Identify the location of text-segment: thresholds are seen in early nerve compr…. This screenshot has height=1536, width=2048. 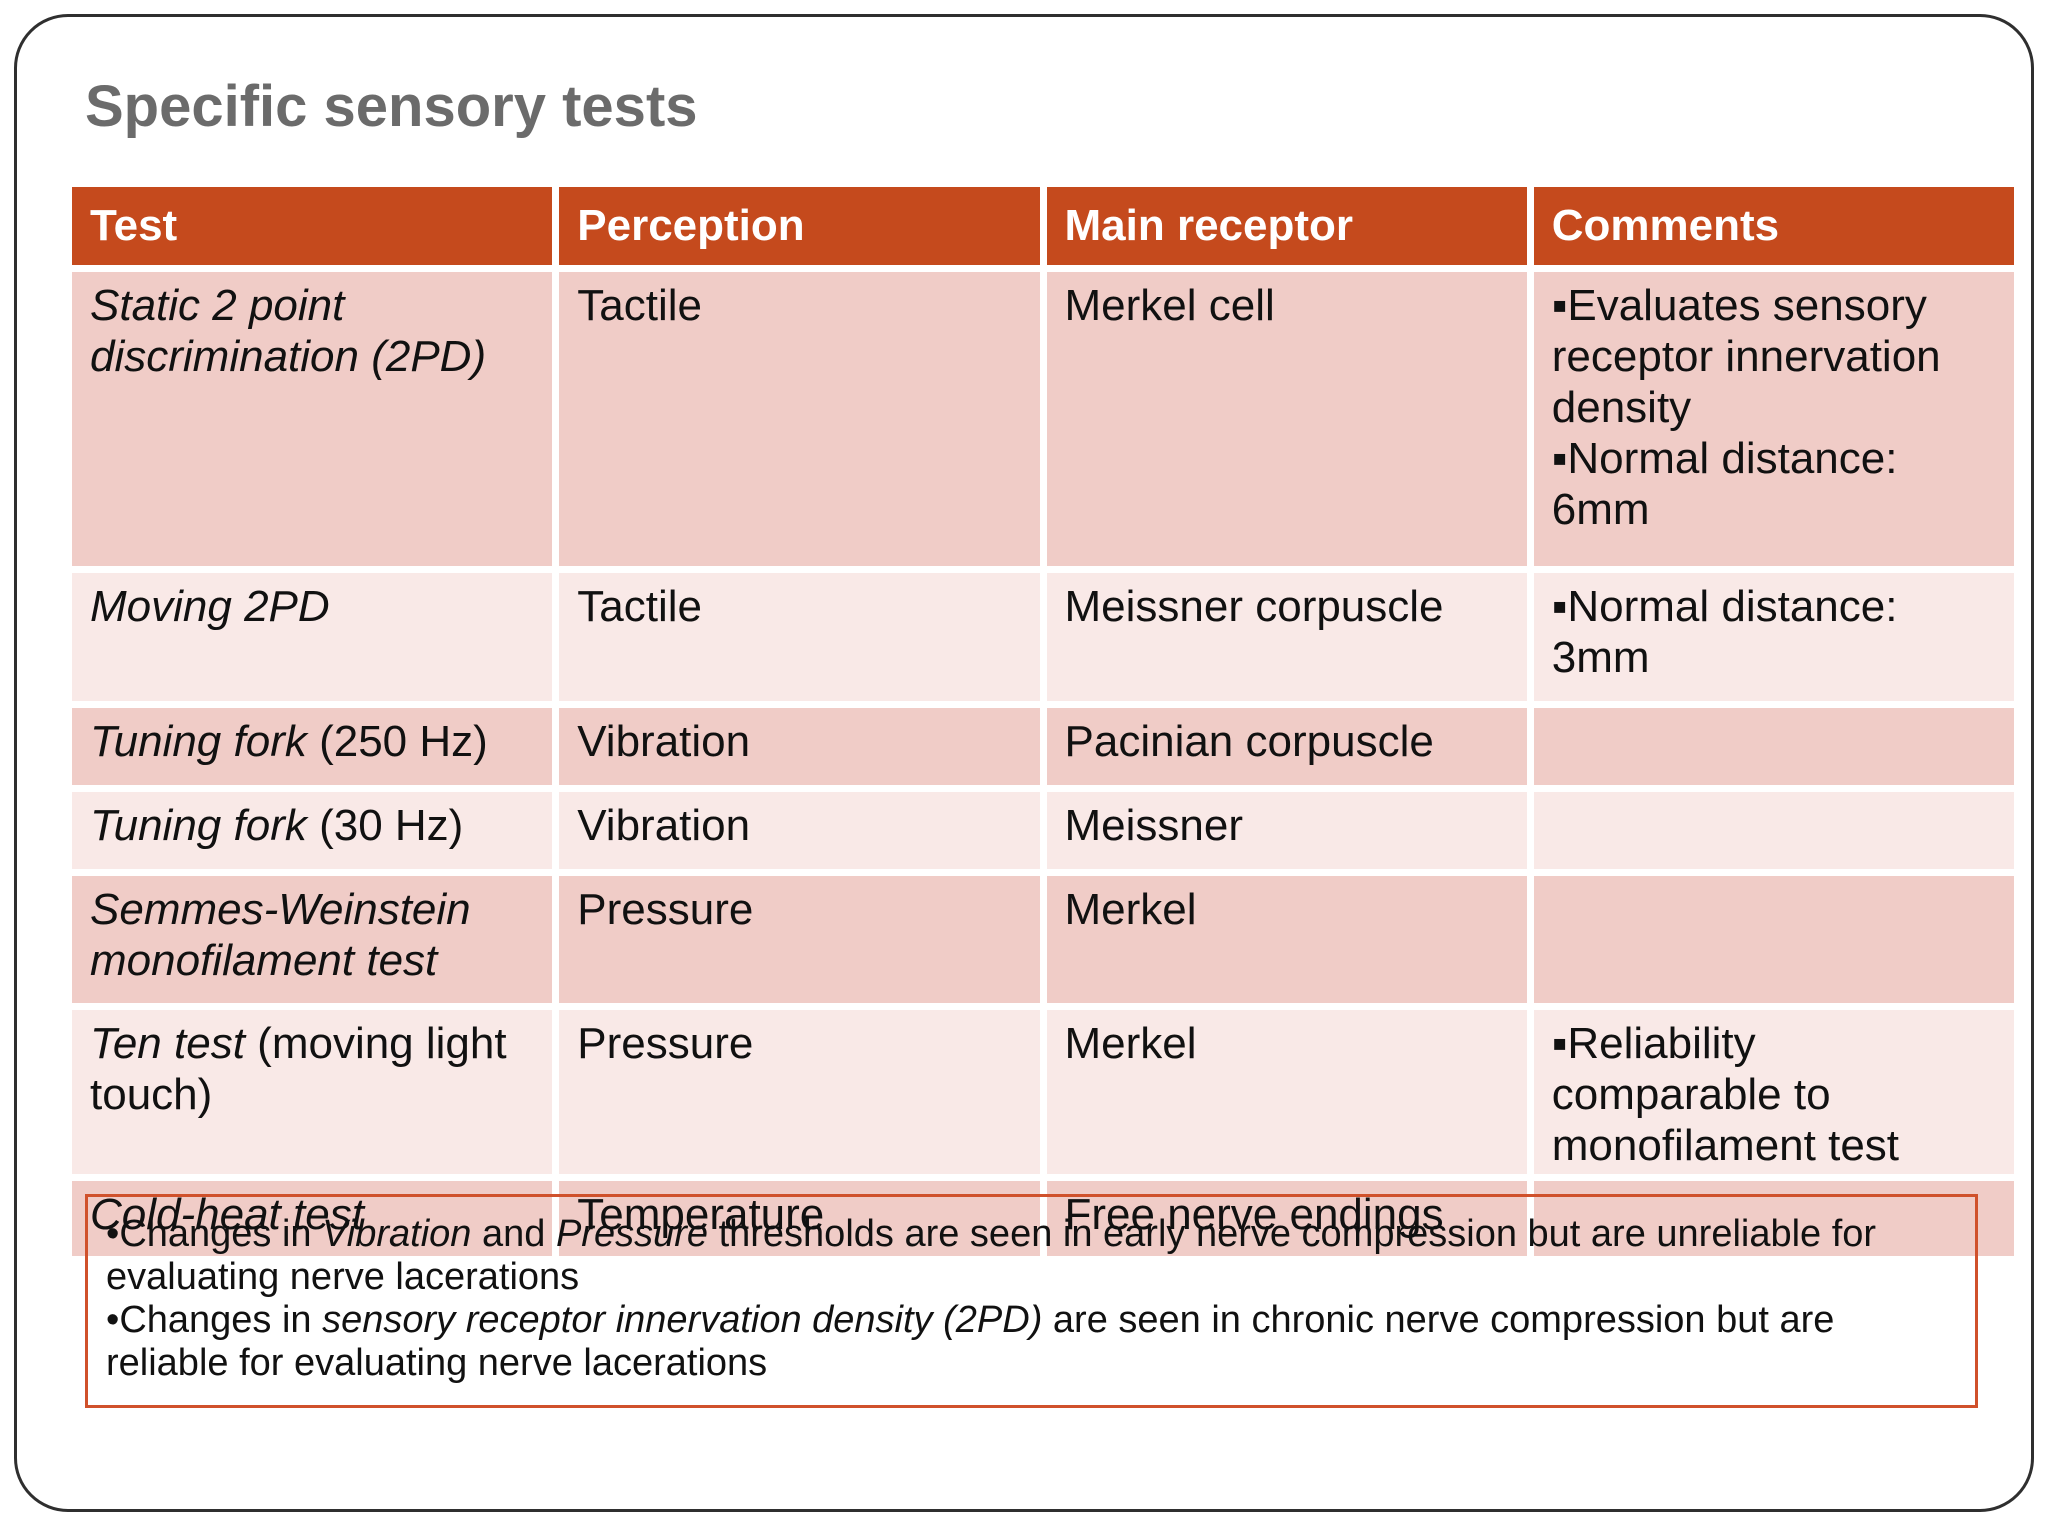
(991, 1255).